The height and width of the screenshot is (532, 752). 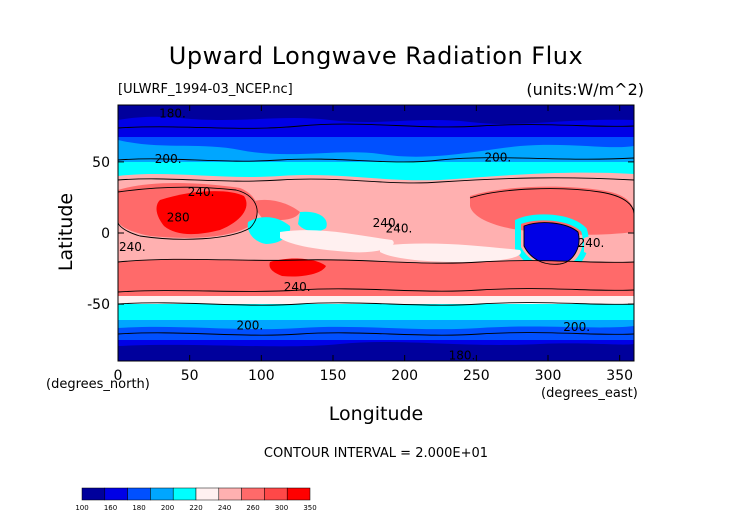 What do you see at coordinates (333, 376) in the screenshot?
I see `x-tick-label: 150` at bounding box center [333, 376].